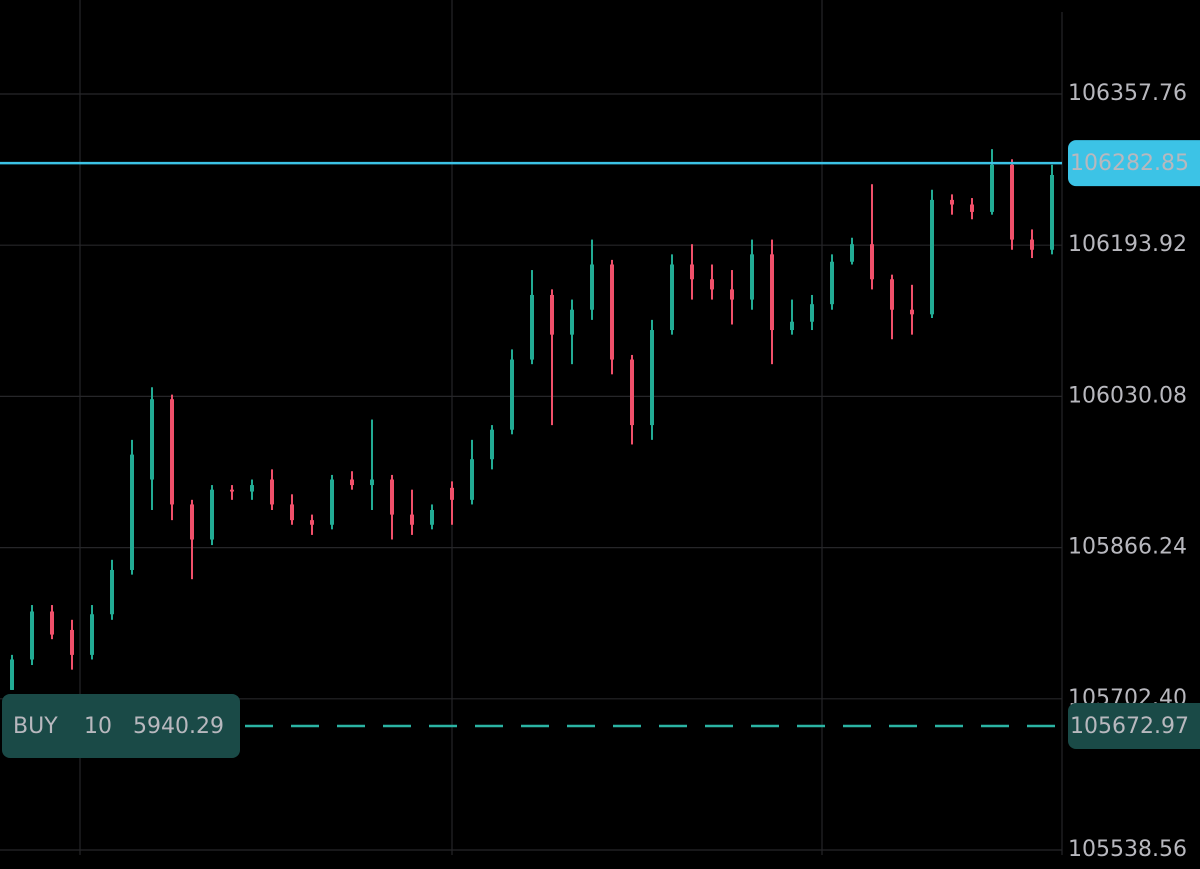 This screenshot has height=869, width=1200. I want to click on y-tick-label: 105538.56, so click(1127, 849).